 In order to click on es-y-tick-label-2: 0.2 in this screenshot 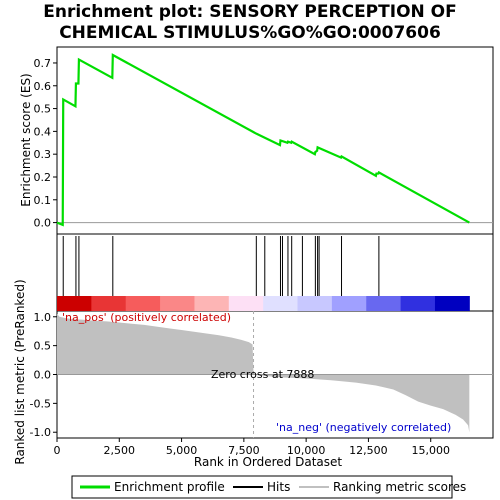, I will do `click(43, 177)`.